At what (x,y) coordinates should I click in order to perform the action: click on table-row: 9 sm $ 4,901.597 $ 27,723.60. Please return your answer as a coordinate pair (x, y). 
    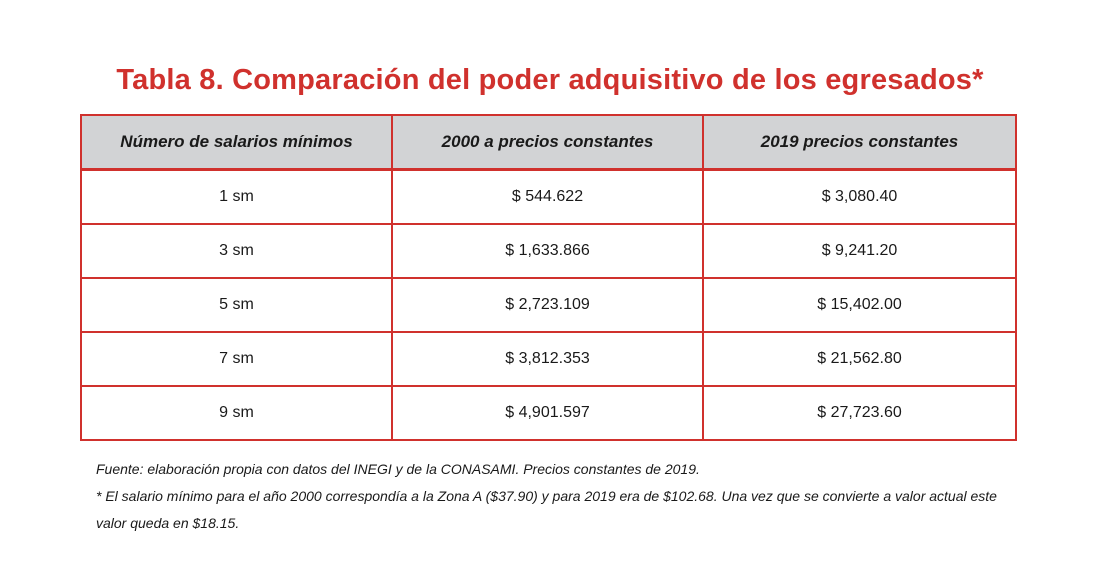
    Looking at the image, I should click on (548, 413).